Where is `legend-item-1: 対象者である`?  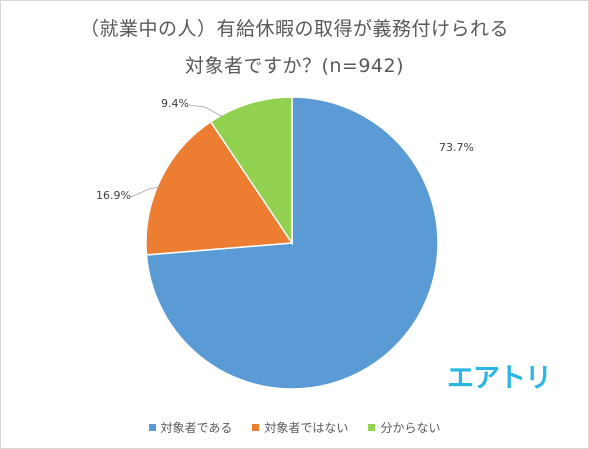 legend-item-1: 対象者である is located at coordinates (190, 427).